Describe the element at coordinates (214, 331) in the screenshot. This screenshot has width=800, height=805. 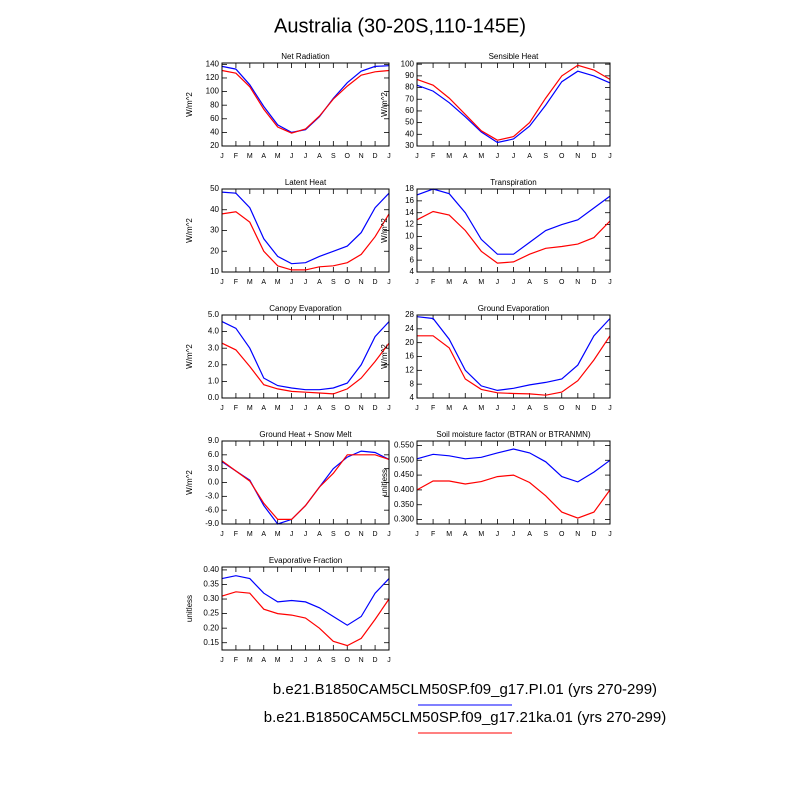
I see `y-tick-label: 4.0` at that location.